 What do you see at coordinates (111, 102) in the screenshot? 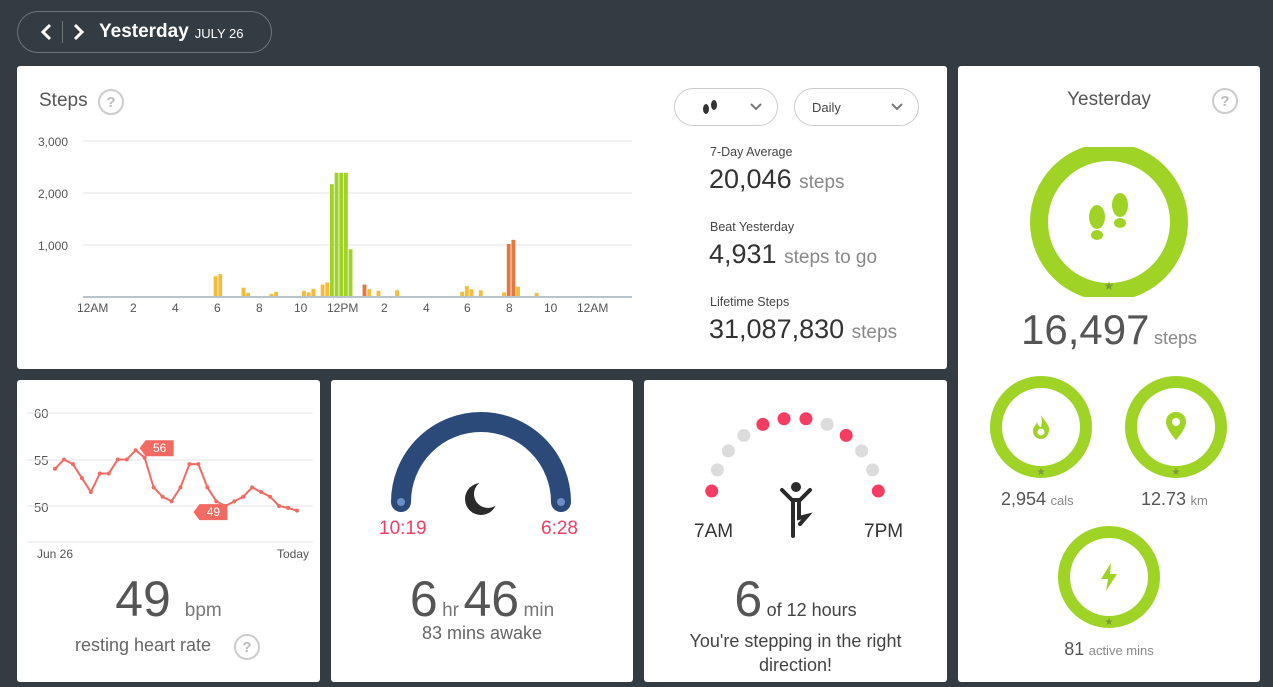
I see `steps-help-icon: ?` at bounding box center [111, 102].